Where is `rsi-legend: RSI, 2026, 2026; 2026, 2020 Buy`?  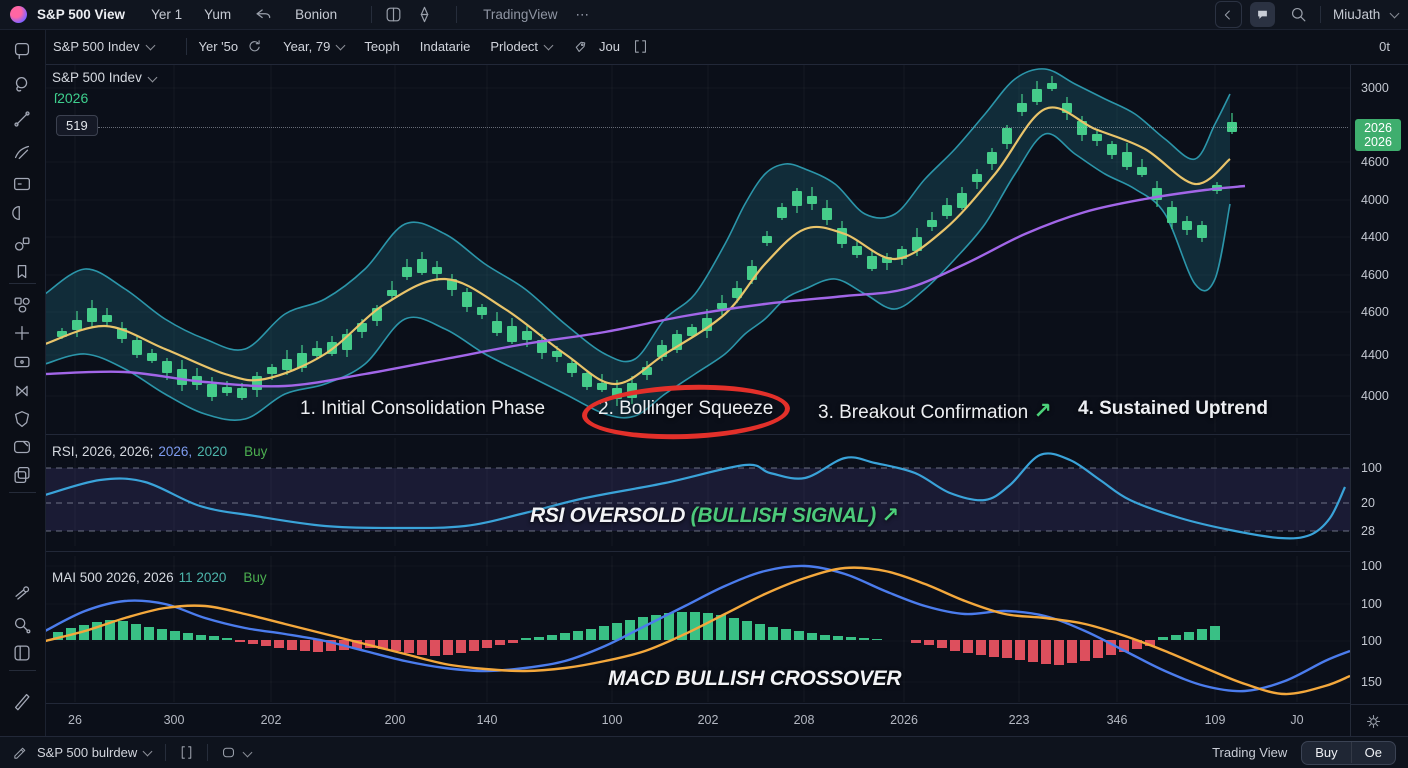
rsi-legend: RSI, 2026, 2026; 2026, 2020 Buy is located at coordinates (159, 451).